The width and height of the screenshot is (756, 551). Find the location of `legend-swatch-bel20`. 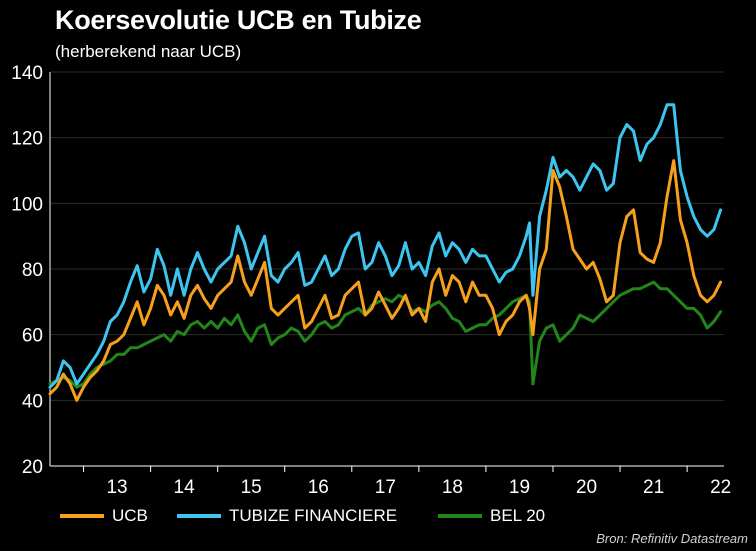

legend-swatch-bel20 is located at coordinates (460, 516).